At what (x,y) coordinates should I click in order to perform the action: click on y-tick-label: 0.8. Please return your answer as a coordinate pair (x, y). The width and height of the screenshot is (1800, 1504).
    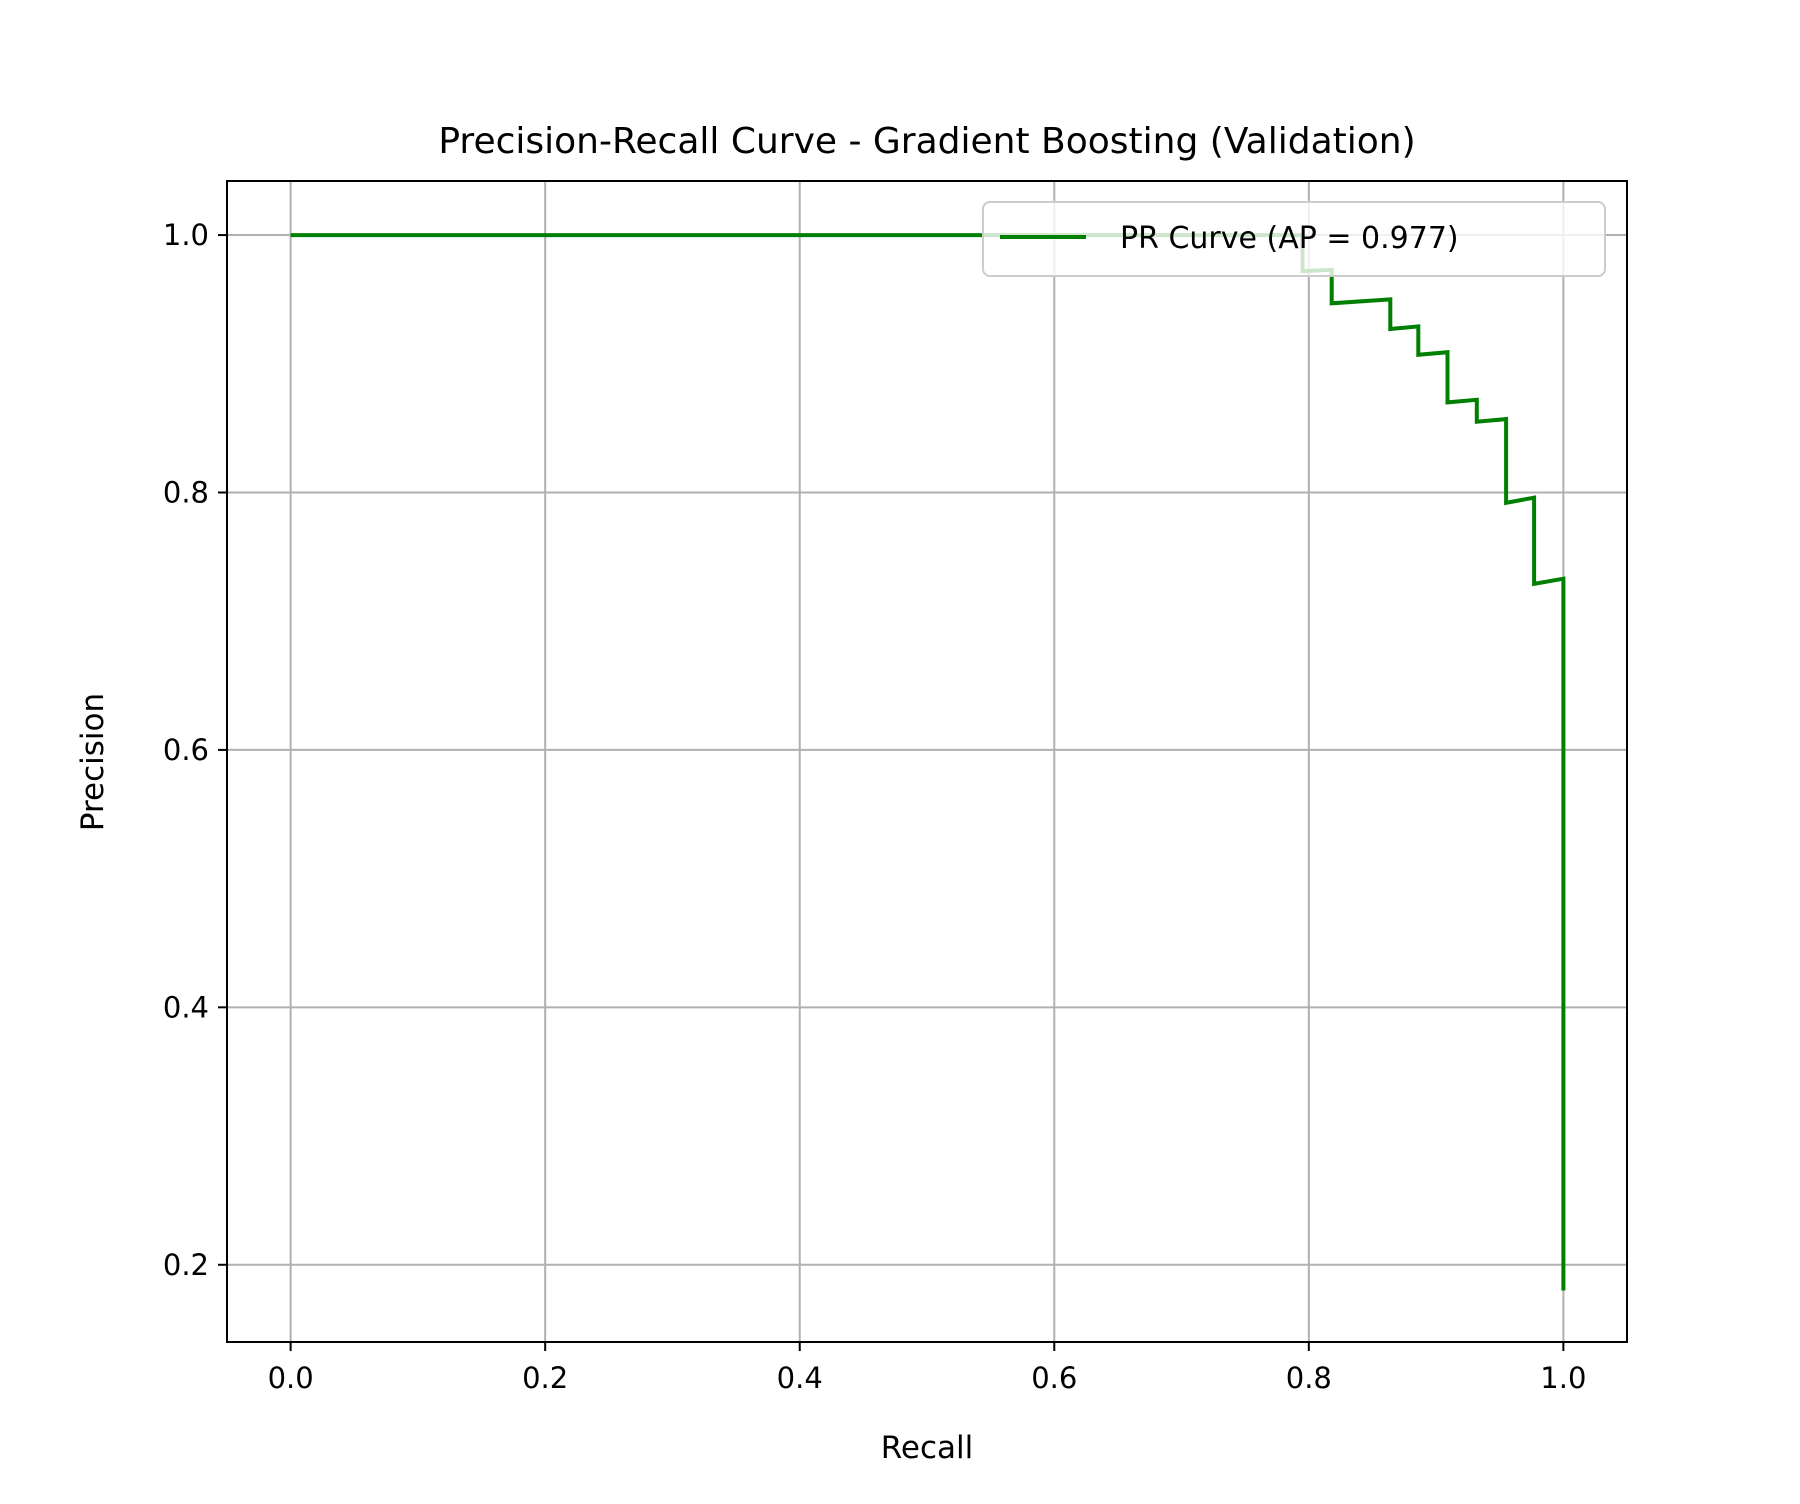
    Looking at the image, I should click on (186, 492).